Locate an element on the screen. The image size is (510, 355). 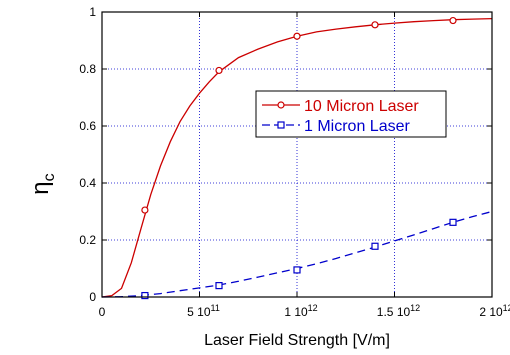
y-axis-label: ηc is located at coordinates (42, 183).